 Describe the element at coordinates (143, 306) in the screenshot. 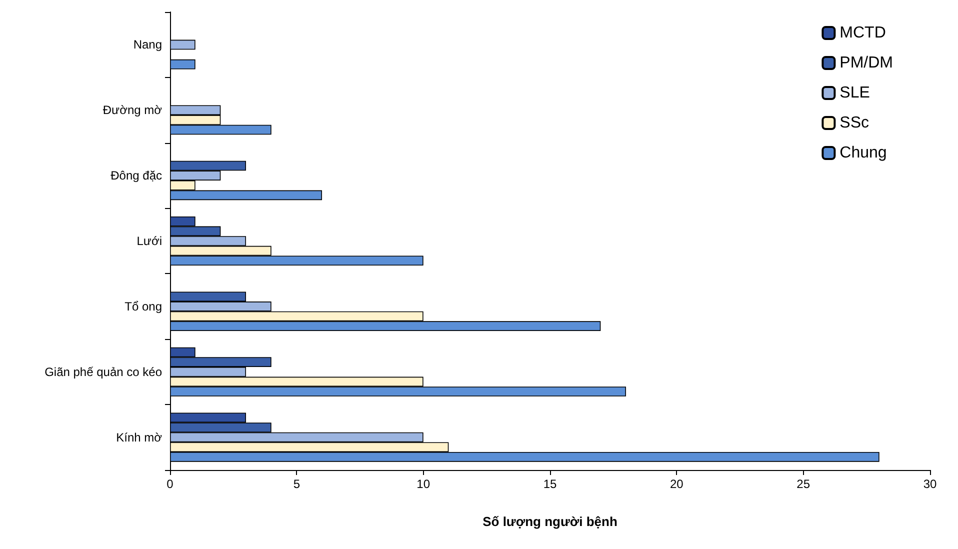

I see `y-tick-label: Tổ ong` at that location.